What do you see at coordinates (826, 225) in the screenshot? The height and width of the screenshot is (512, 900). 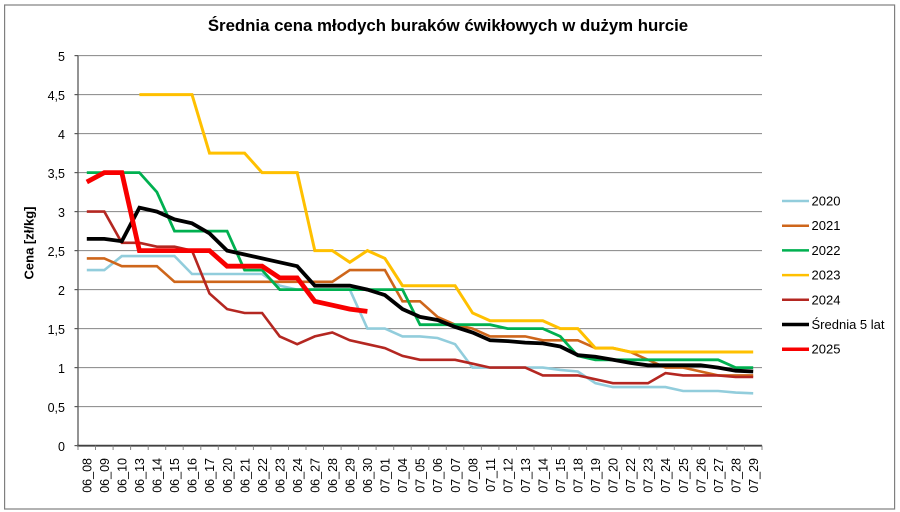 I see `svg-text: 2021` at bounding box center [826, 225].